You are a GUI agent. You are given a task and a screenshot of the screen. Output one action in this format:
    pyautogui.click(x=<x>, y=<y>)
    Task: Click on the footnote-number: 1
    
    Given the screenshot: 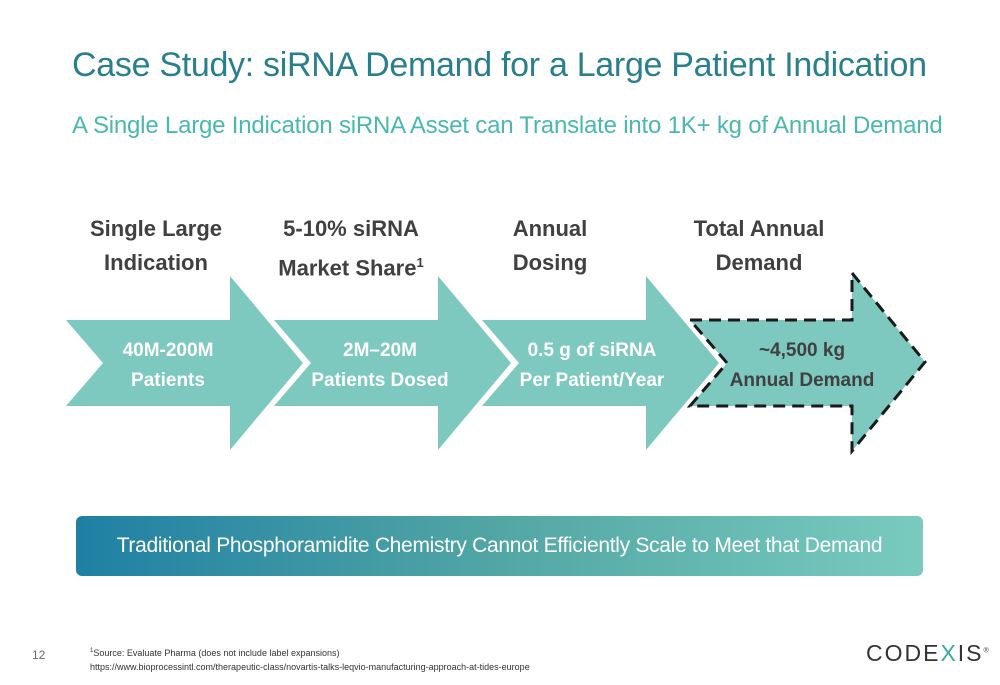 What is the action you would take?
    pyautogui.click(x=92, y=651)
    